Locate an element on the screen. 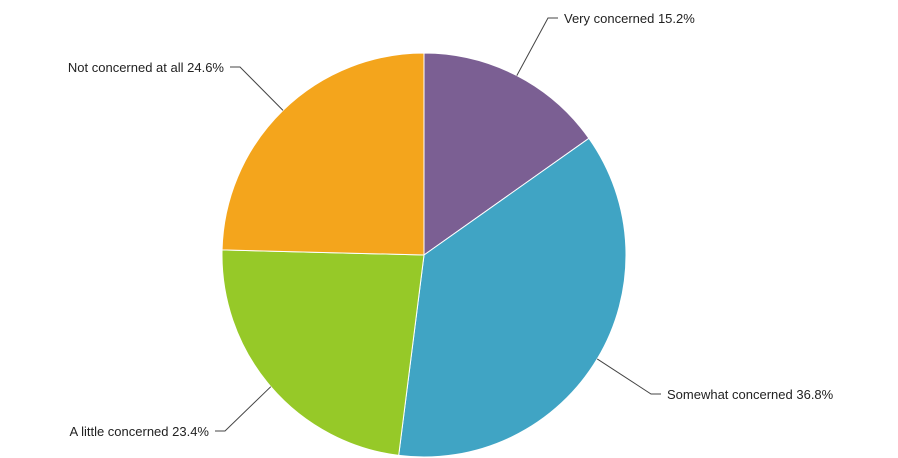 The image size is (898, 458). slice-label-very-concerned: Very concerned 15.2% is located at coordinates (629, 18).